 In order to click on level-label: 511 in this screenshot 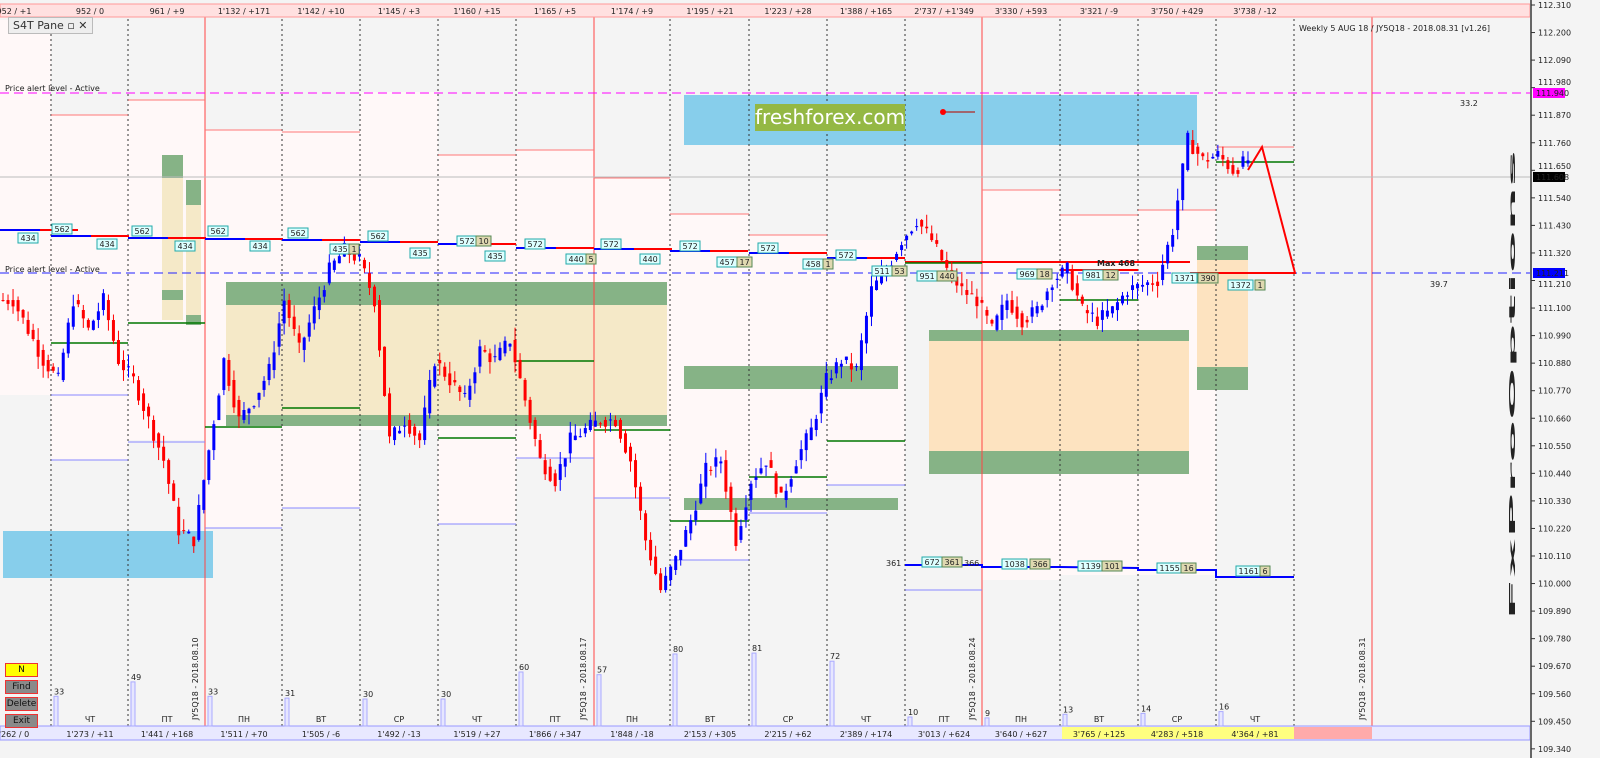, I will do `click(882, 271)`.